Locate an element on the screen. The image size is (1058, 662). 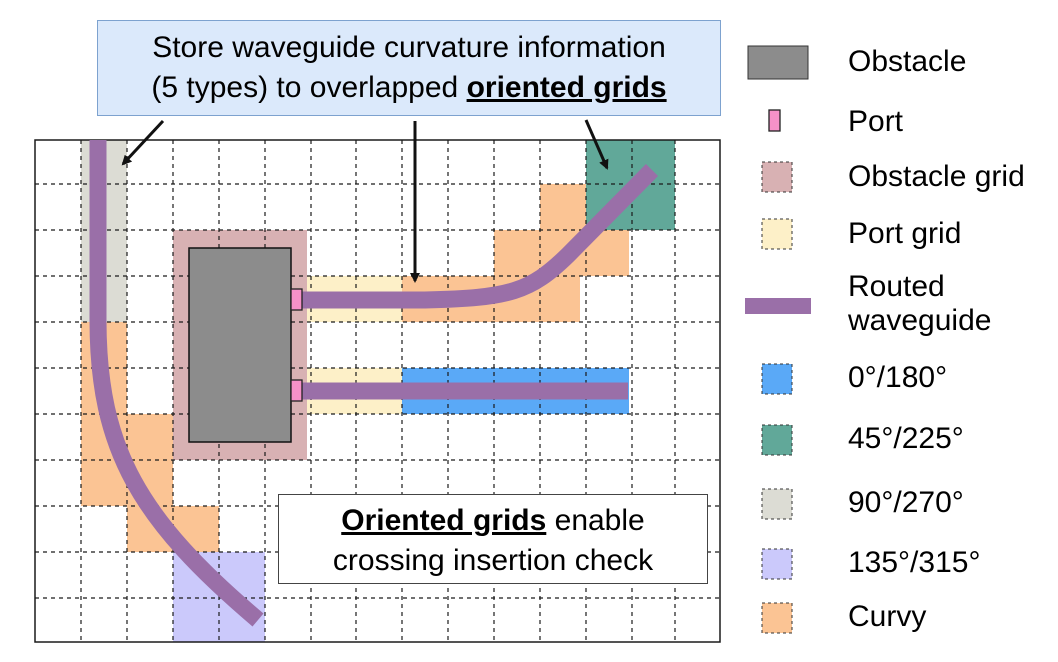
callout-top-line2: (5 types) to overlapped oriented grids is located at coordinates (409, 88).